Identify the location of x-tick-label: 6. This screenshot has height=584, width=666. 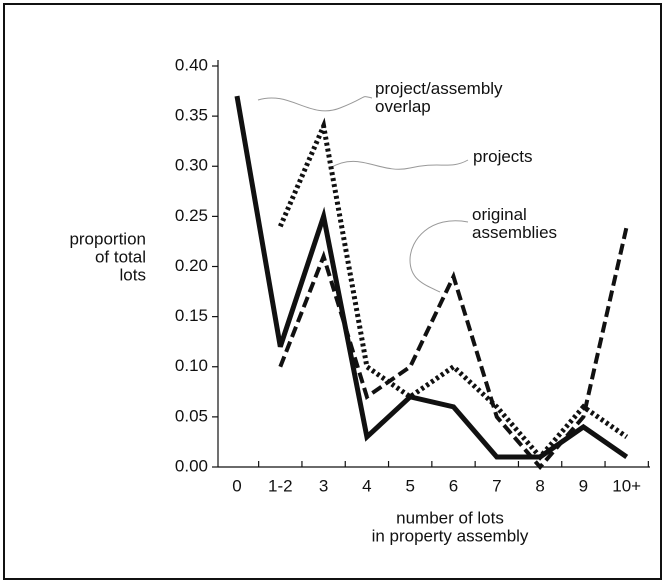
(453, 485).